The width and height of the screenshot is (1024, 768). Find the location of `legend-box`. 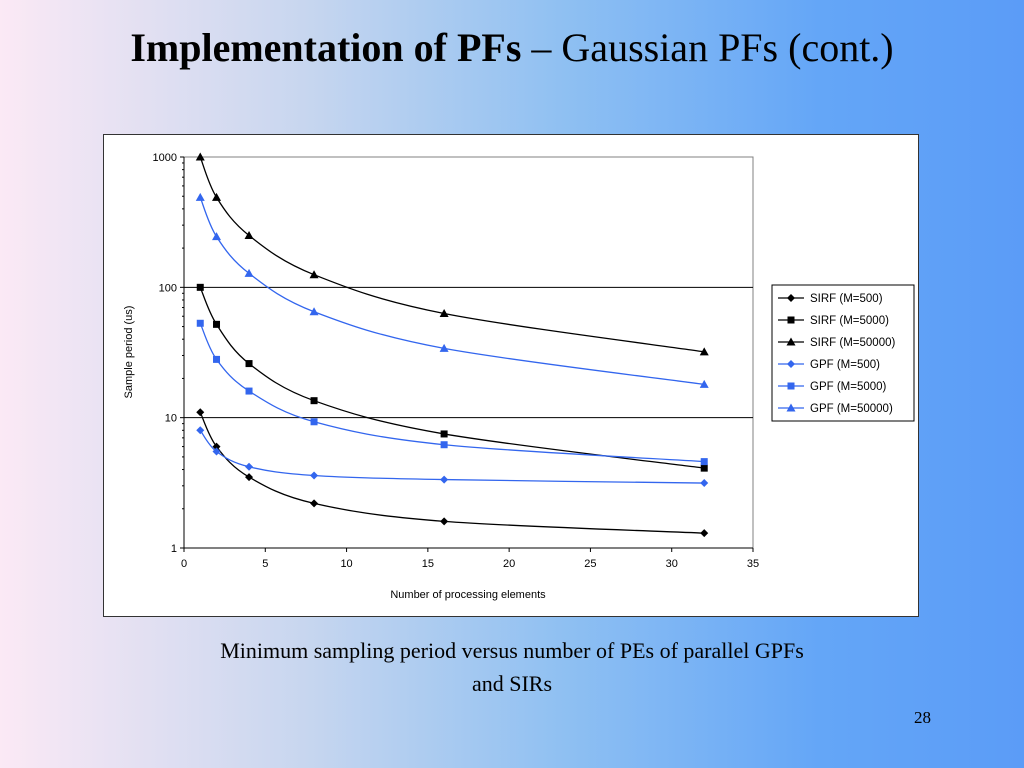

legend-box is located at coordinates (843, 353).